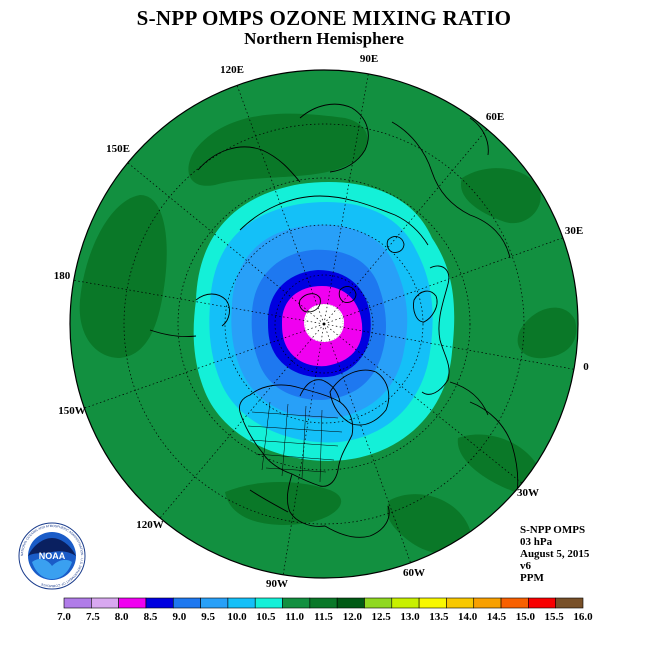 Image resolution: width=648 pixels, height=648 pixels. What do you see at coordinates (369, 59) in the screenshot?
I see `lon-label-90e: 90E` at bounding box center [369, 59].